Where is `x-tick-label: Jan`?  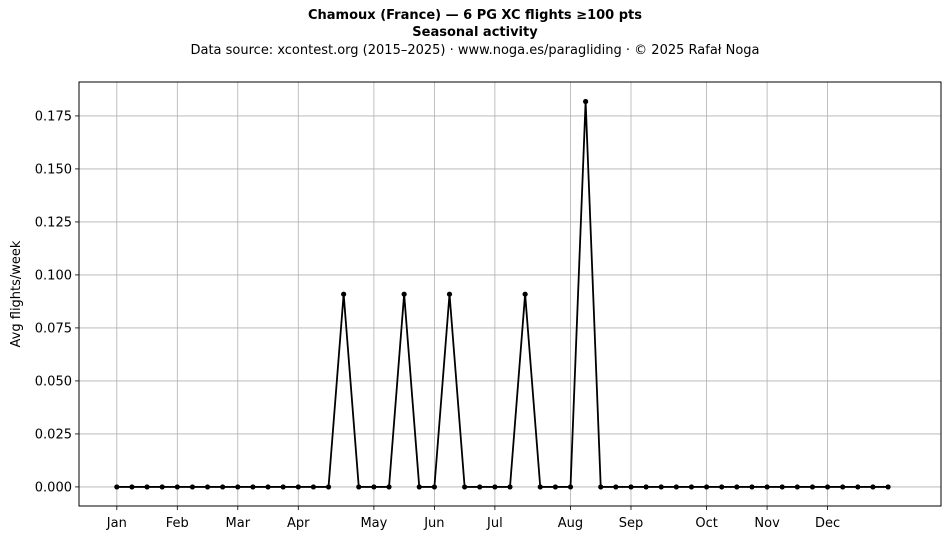 x-tick-label: Jan is located at coordinates (116, 523).